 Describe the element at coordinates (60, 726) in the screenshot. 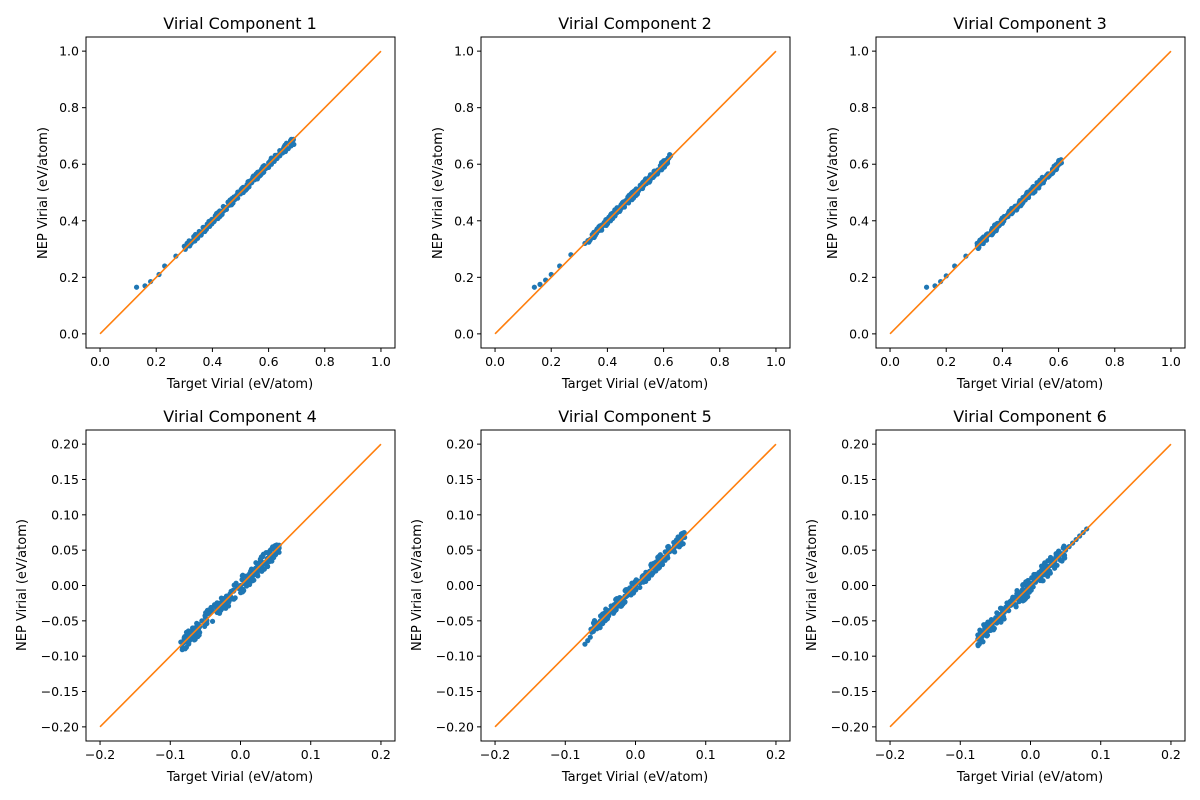

I see `y-tick-label: −0.20` at that location.